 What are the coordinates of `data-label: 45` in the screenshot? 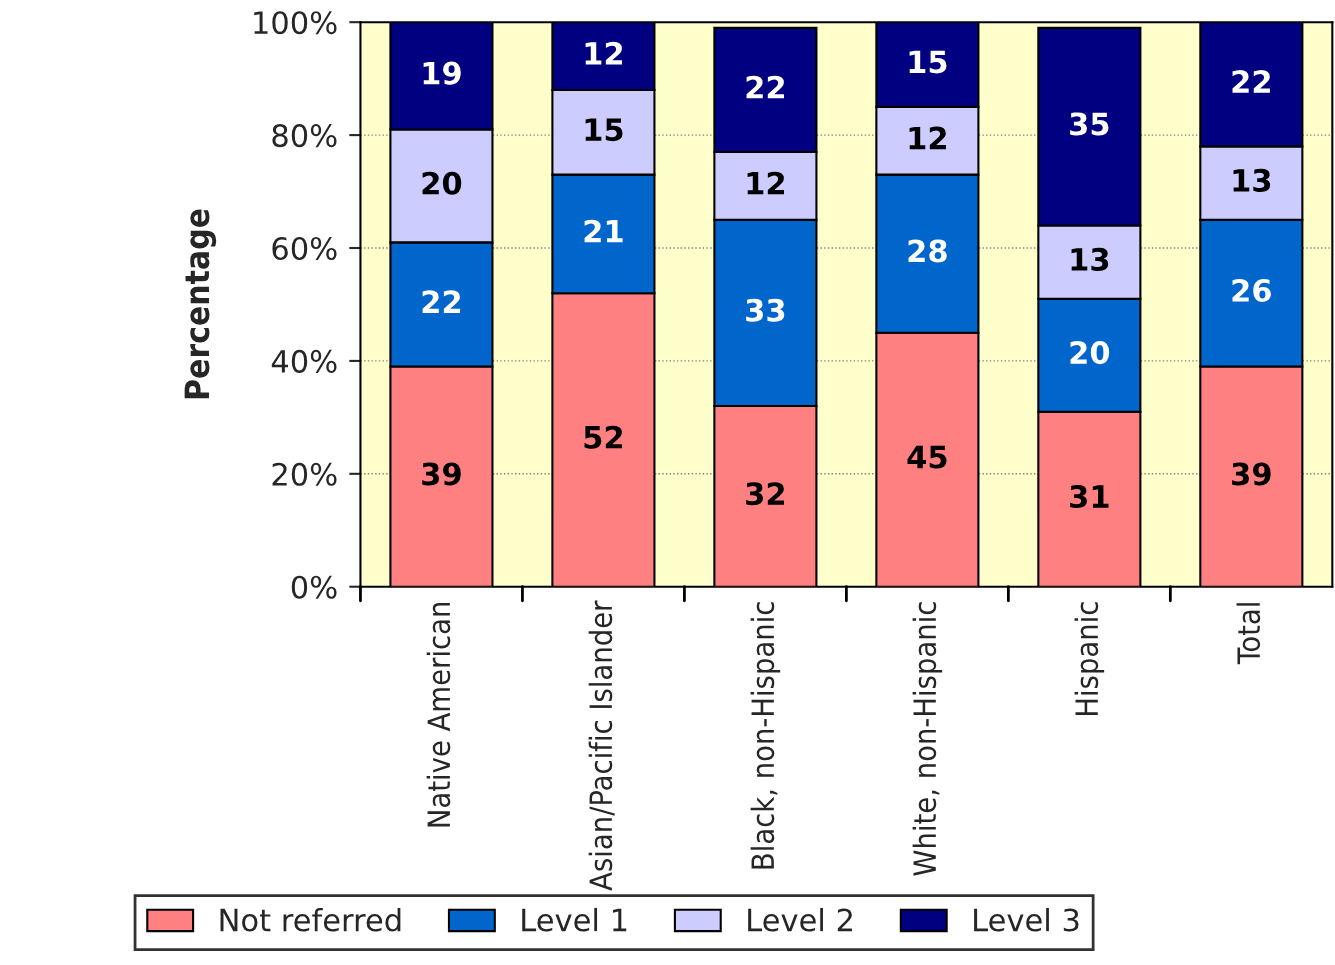 It's located at (927, 457).